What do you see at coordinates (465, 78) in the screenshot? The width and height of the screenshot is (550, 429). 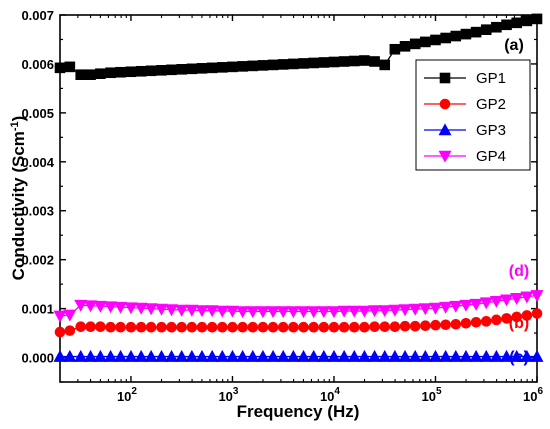 I see `legend-item-gp1: GP1` at bounding box center [465, 78].